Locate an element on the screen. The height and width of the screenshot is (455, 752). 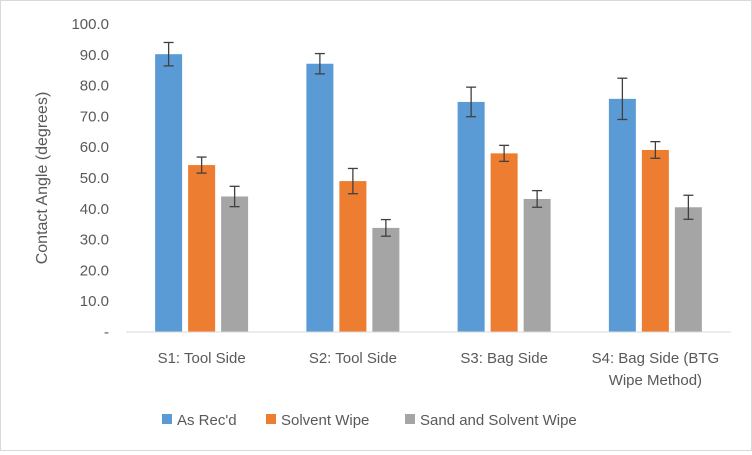
y-tick-label: - is located at coordinates (106, 332).